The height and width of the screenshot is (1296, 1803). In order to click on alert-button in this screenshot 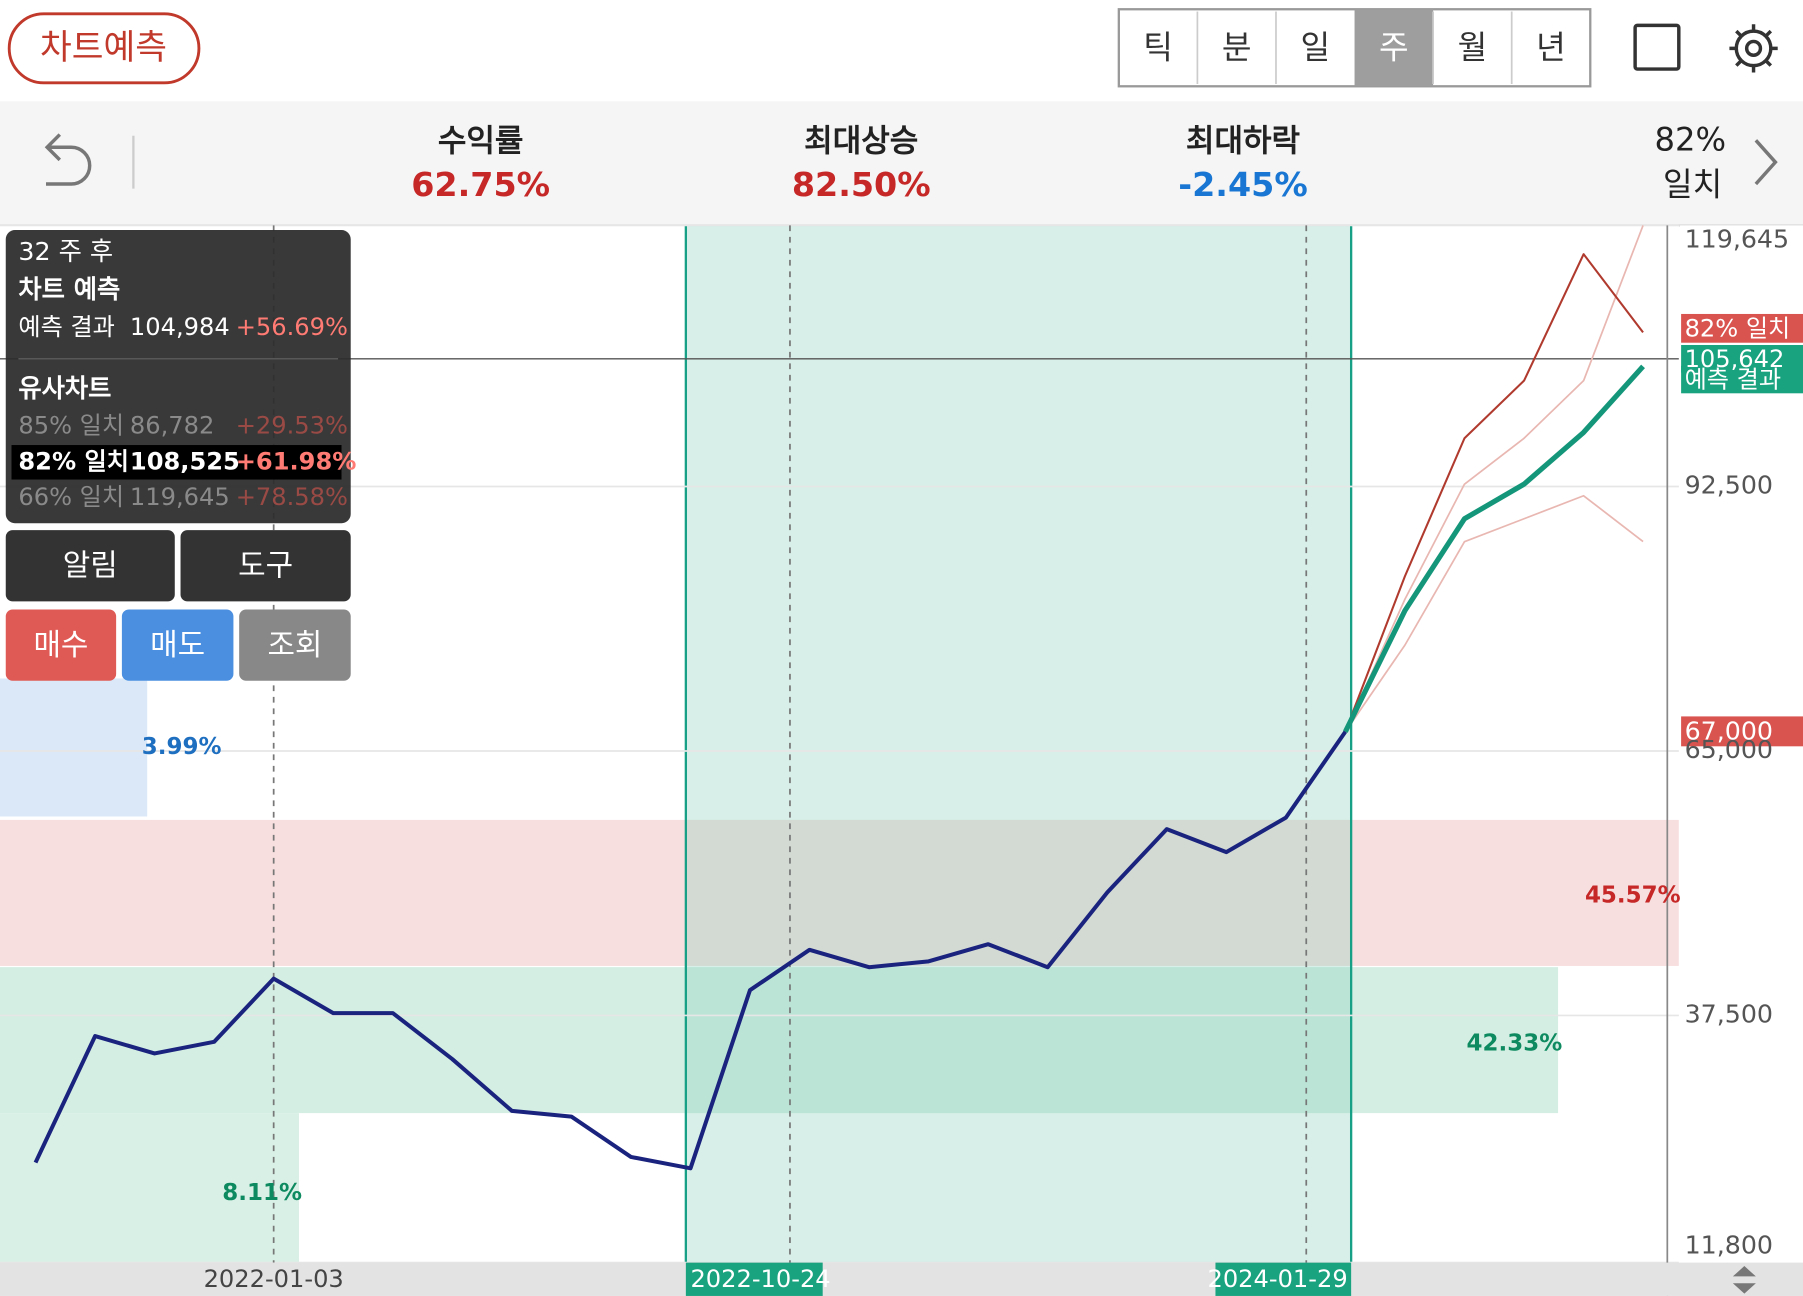, I will do `click(90, 566)`.